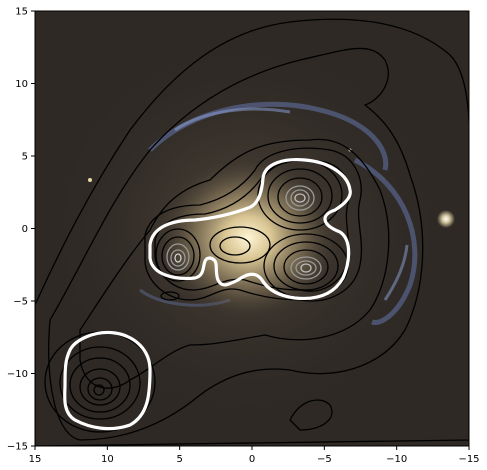 Image resolution: width=487 pixels, height=470 pixels. I want to click on x-tick-label: −15, so click(468, 459).